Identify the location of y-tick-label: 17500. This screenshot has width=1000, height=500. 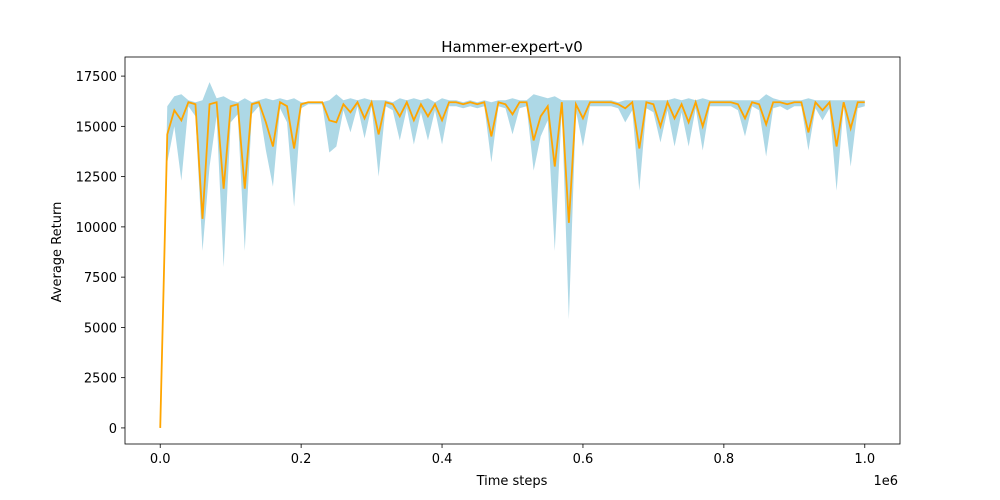
(96, 77).